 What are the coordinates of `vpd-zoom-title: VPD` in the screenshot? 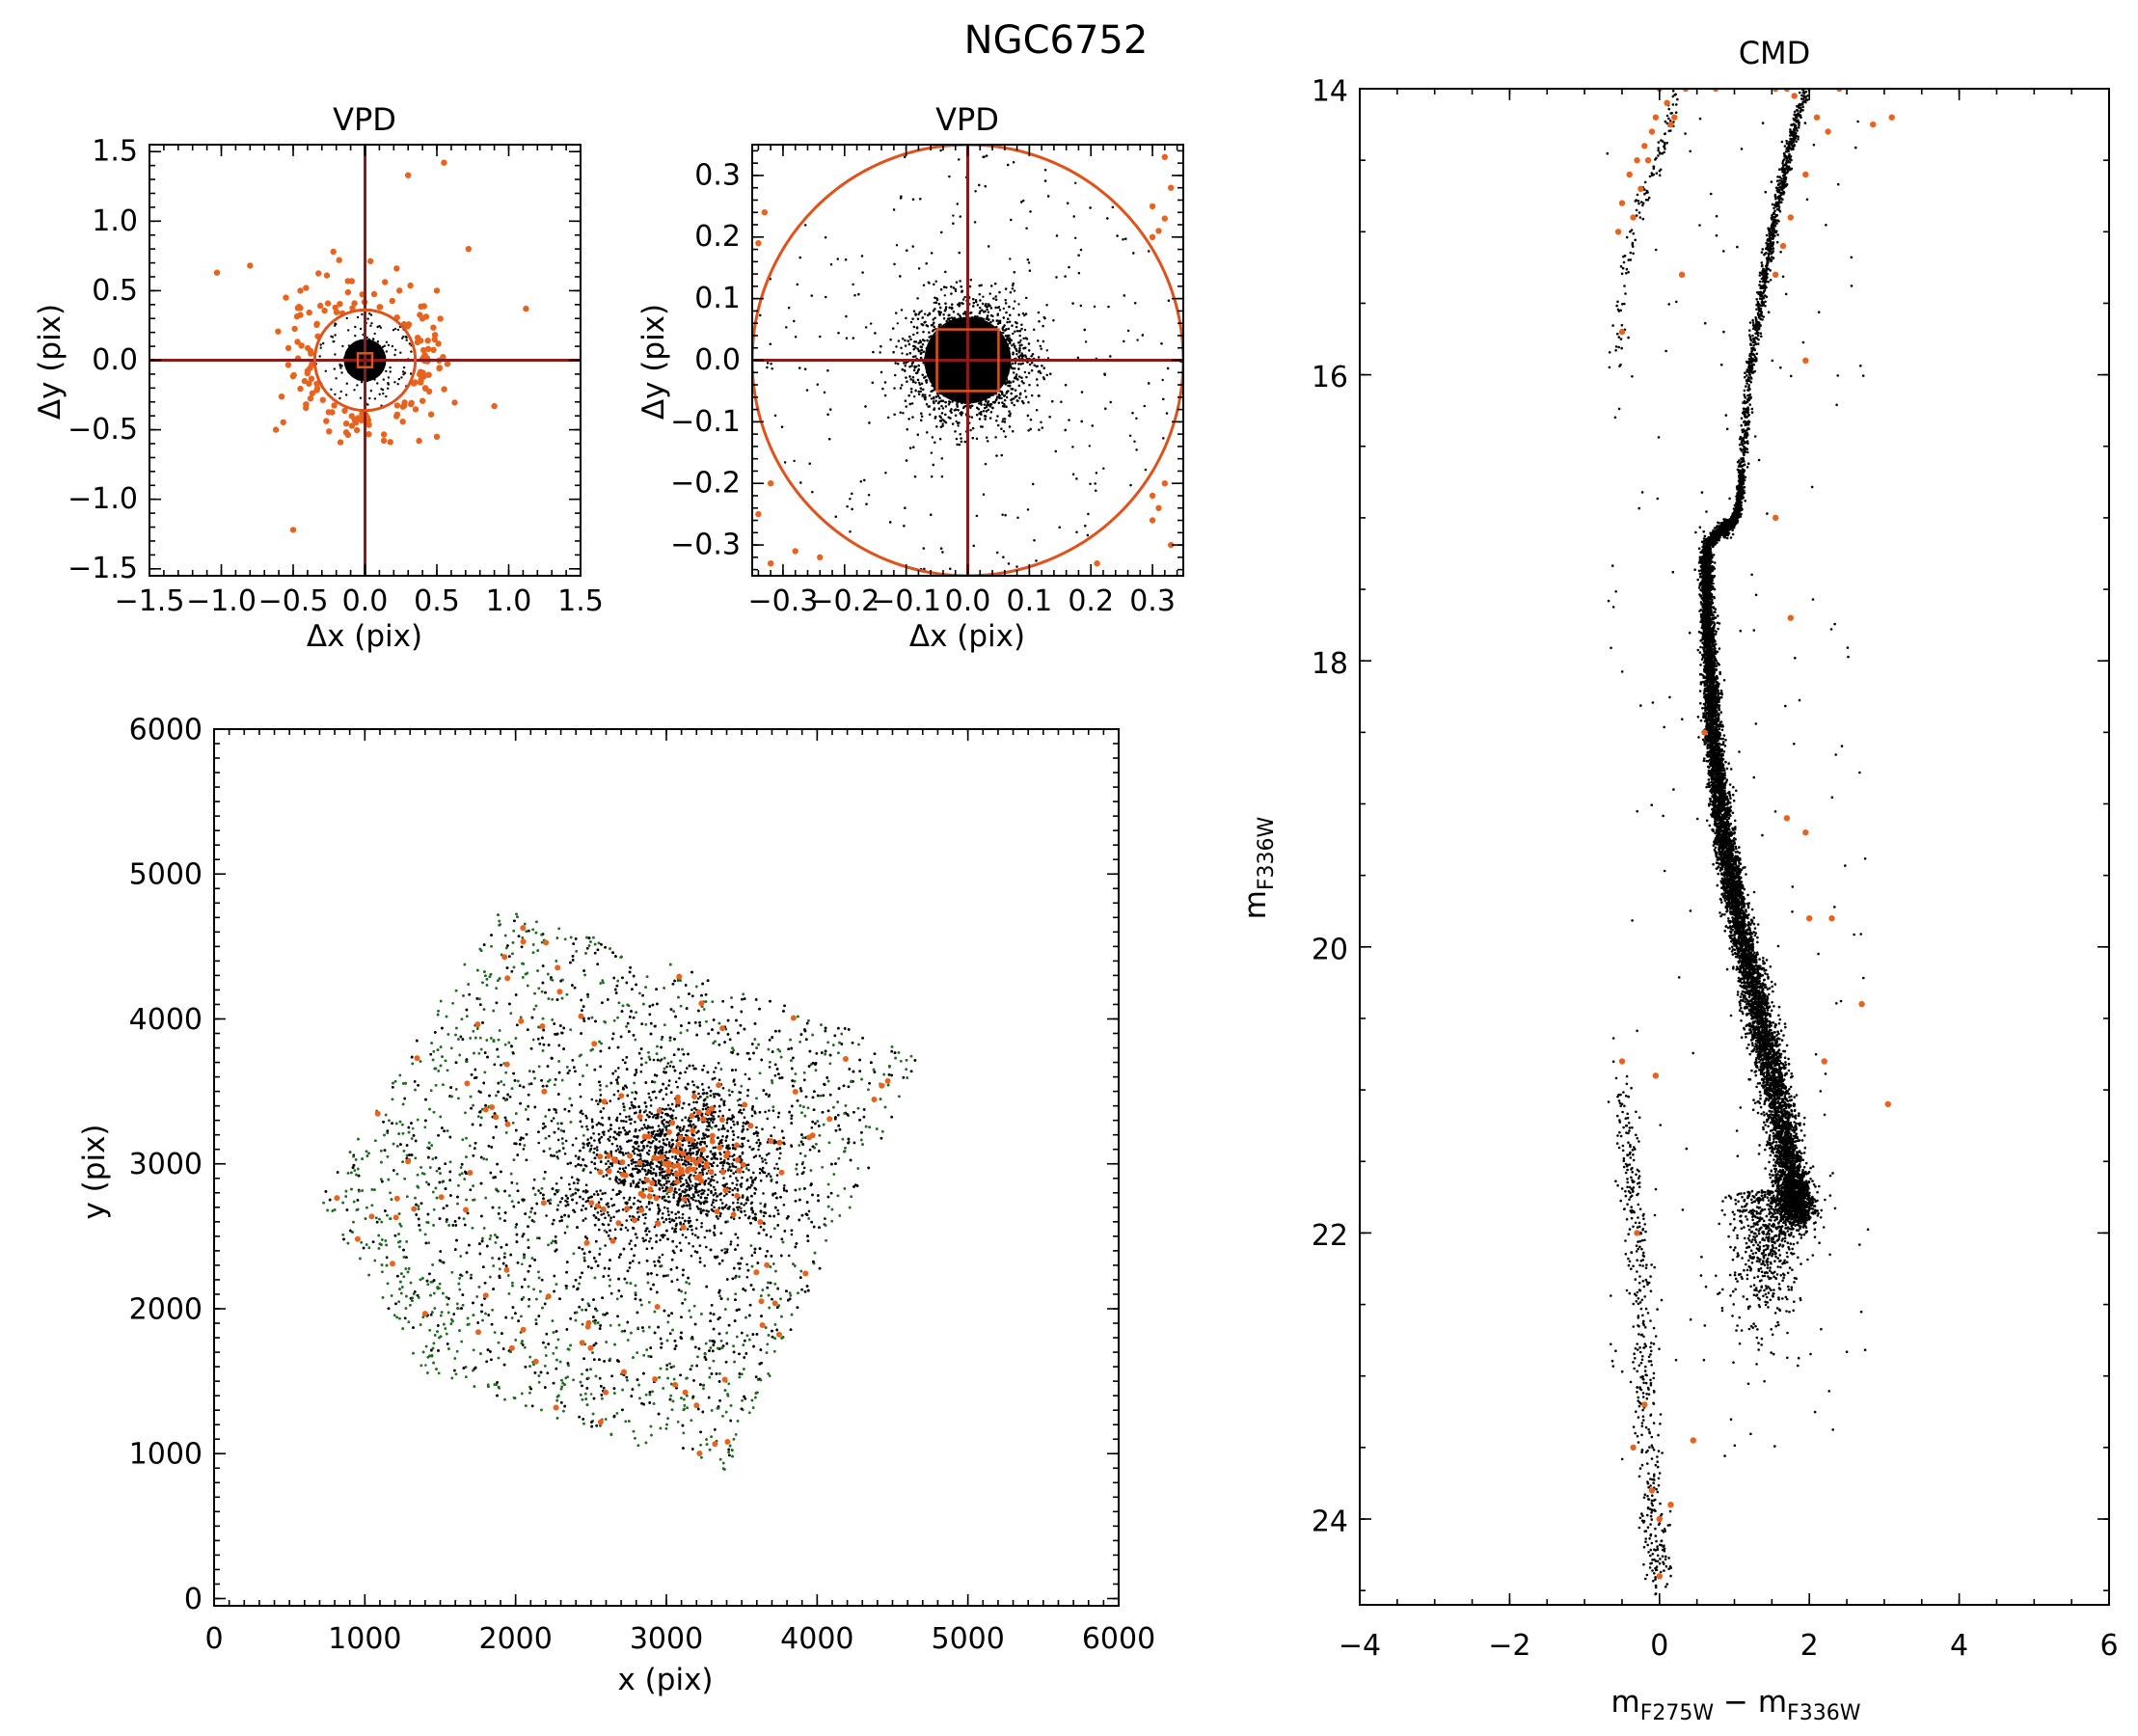 It's located at (967, 119).